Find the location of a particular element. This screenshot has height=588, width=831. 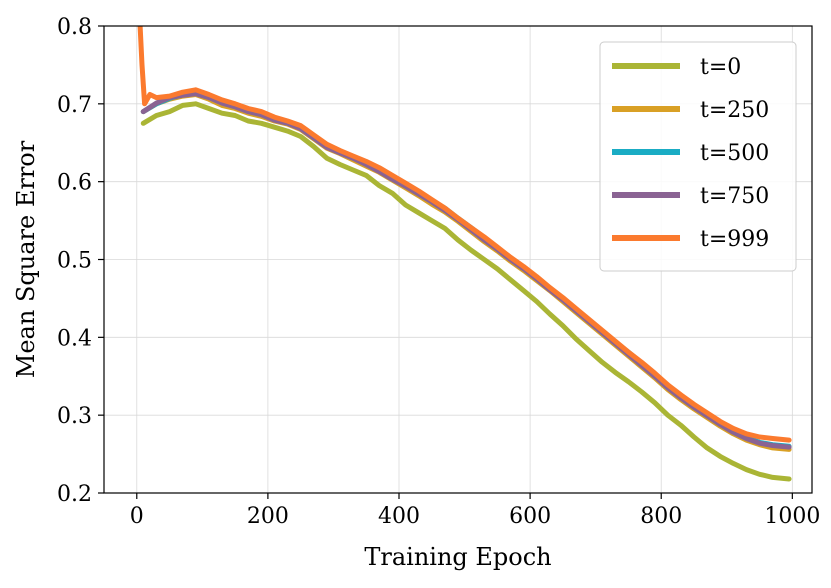

legend-label: t=999 is located at coordinates (734, 239).